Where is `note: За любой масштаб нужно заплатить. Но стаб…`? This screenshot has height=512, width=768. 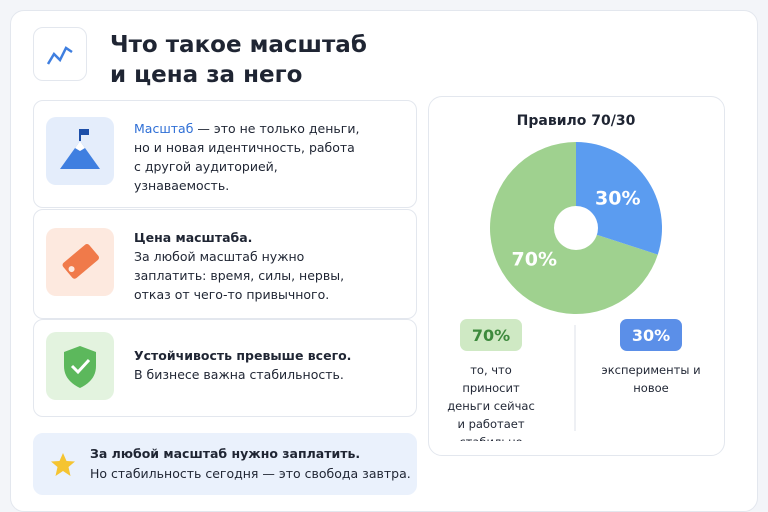 note: За любой масштаб нужно заплатить. Но стаб… is located at coordinates (225, 464).